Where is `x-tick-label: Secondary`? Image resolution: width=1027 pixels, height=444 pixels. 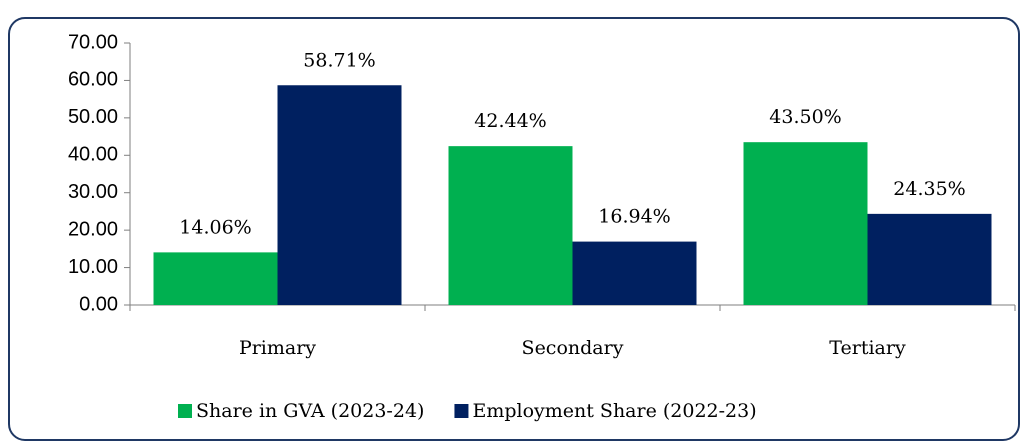
x-tick-label: Secondary is located at coordinates (573, 348).